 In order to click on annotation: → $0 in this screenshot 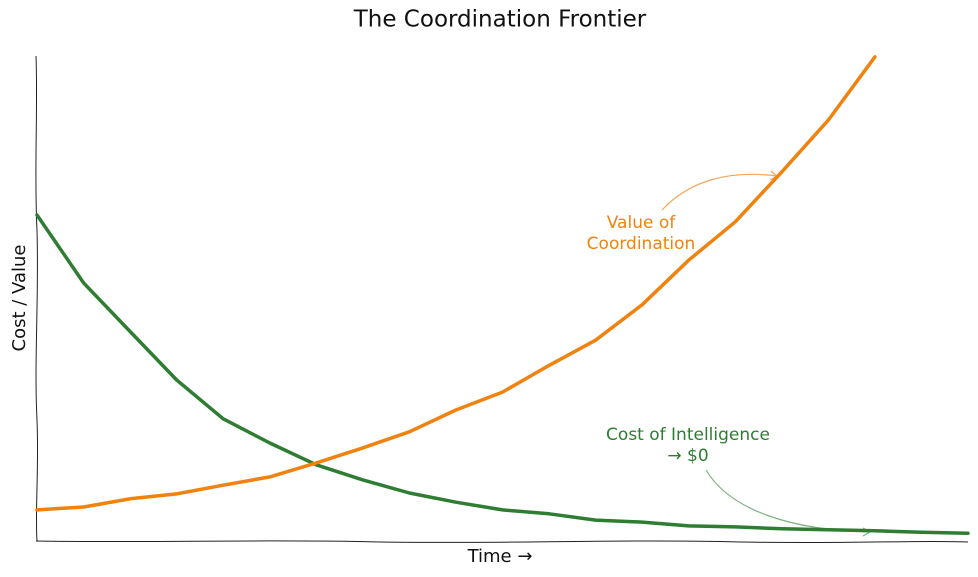, I will do `click(687, 456)`.